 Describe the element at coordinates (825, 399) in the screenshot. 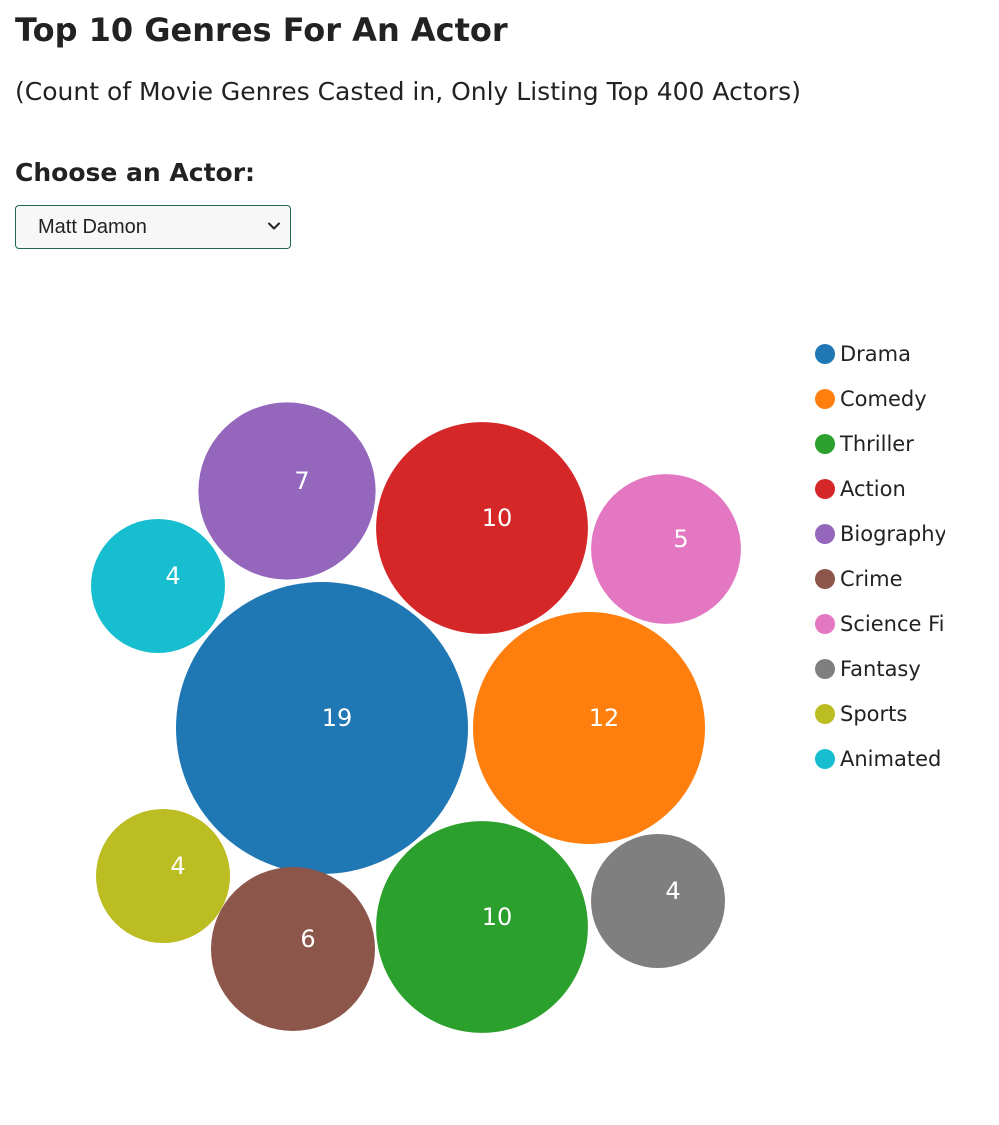

I see `legend-swatch-comedy` at that location.